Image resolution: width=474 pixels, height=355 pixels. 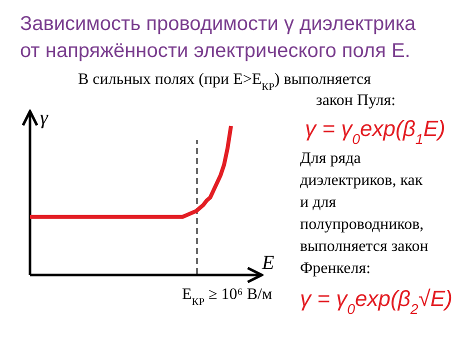 I want to click on text: В сильных полях (при E>E$_{КР}$) выполняется закон Пуля:, so click(x=237, y=90).